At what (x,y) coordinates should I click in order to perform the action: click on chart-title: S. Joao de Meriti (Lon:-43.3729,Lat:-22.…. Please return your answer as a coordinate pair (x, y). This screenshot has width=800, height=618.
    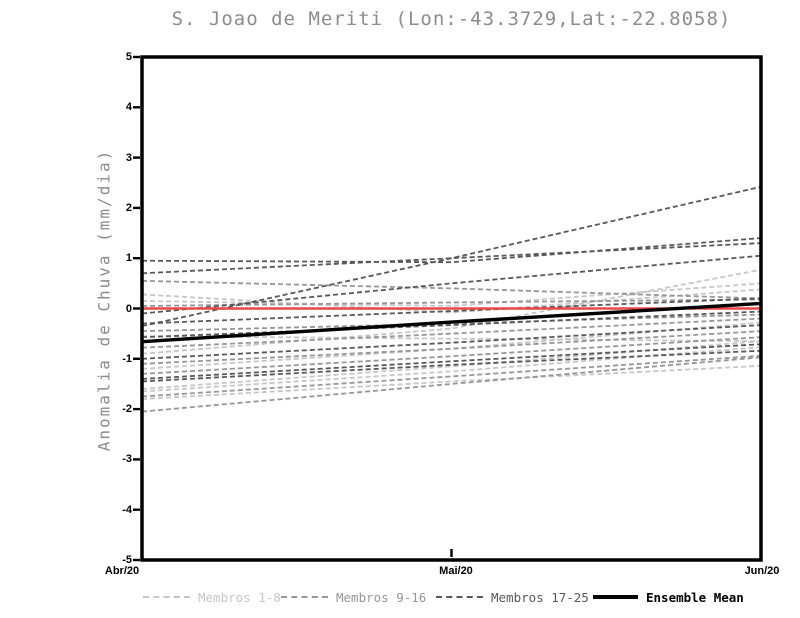
    Looking at the image, I should click on (451, 19).